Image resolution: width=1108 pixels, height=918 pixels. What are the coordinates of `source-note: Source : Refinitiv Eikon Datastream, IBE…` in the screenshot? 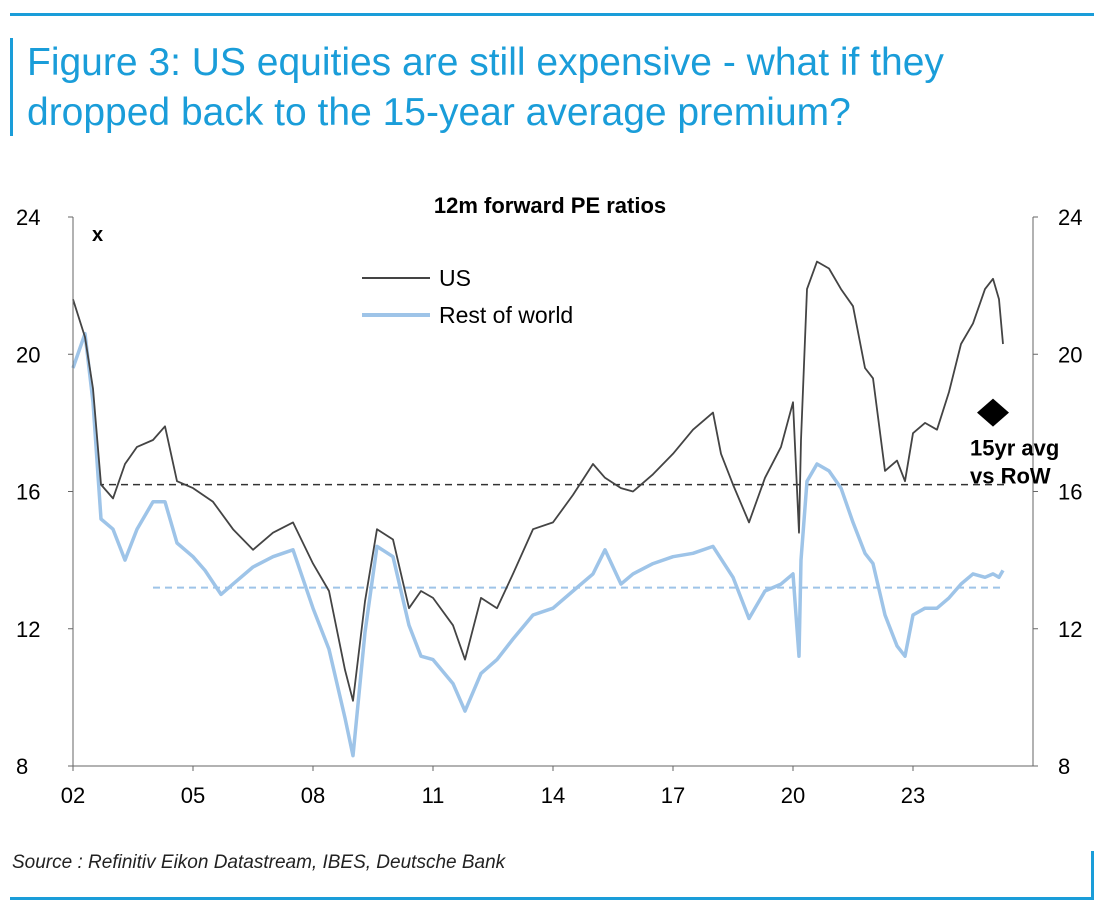 It's located at (259, 862).